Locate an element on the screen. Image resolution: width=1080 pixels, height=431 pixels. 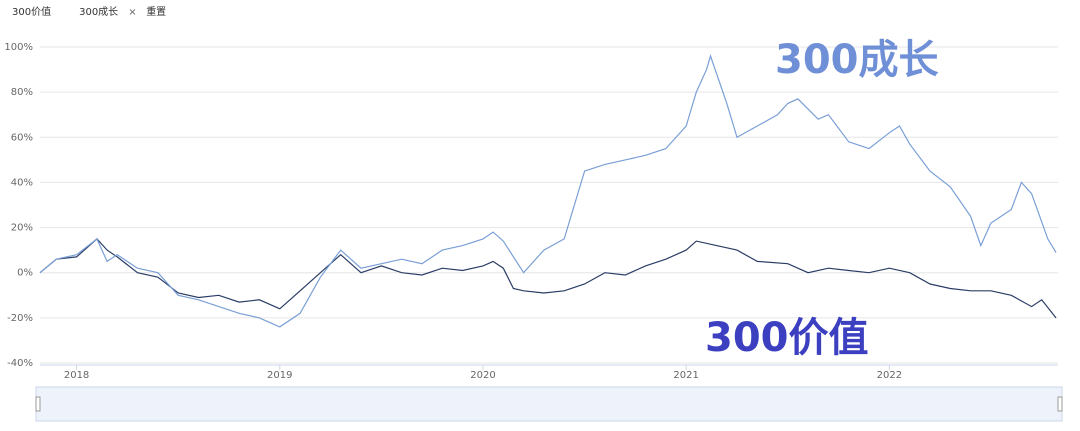
legend-item: 300价值 is located at coordinates (31, 11).